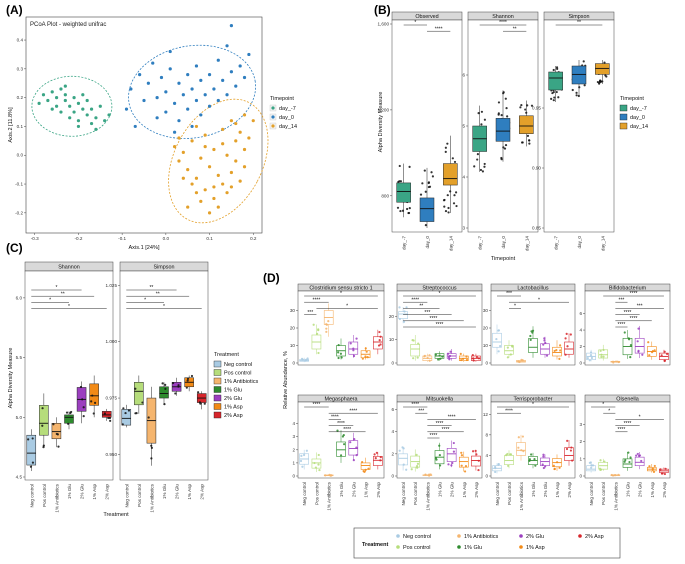  I want to click on d-ytick-label: 8, so click(486, 434).